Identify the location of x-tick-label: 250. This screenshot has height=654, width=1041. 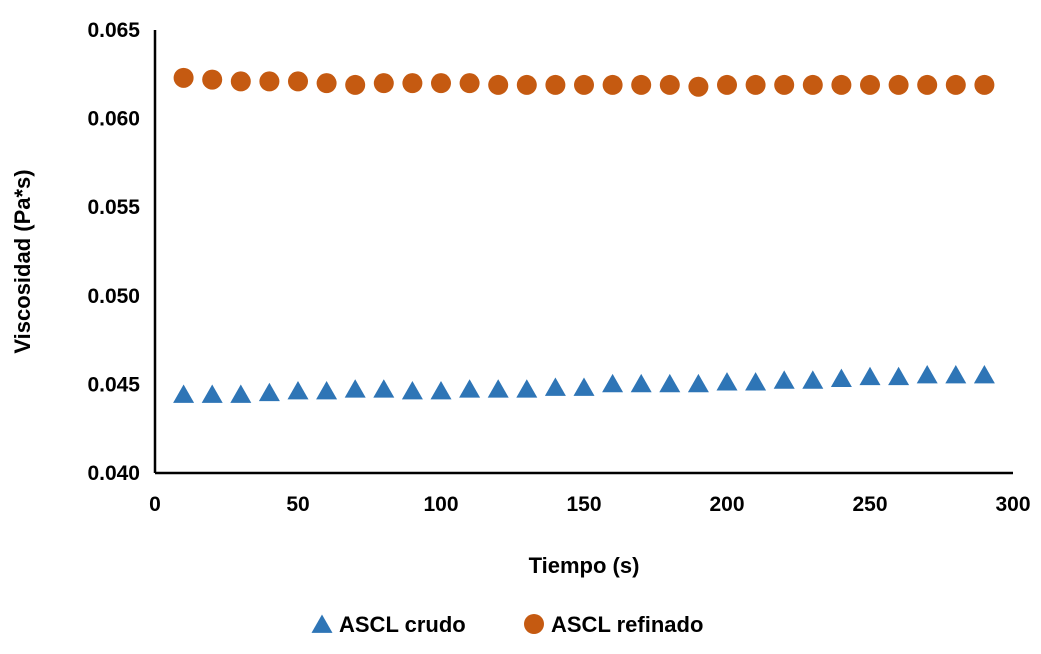
(869, 504).